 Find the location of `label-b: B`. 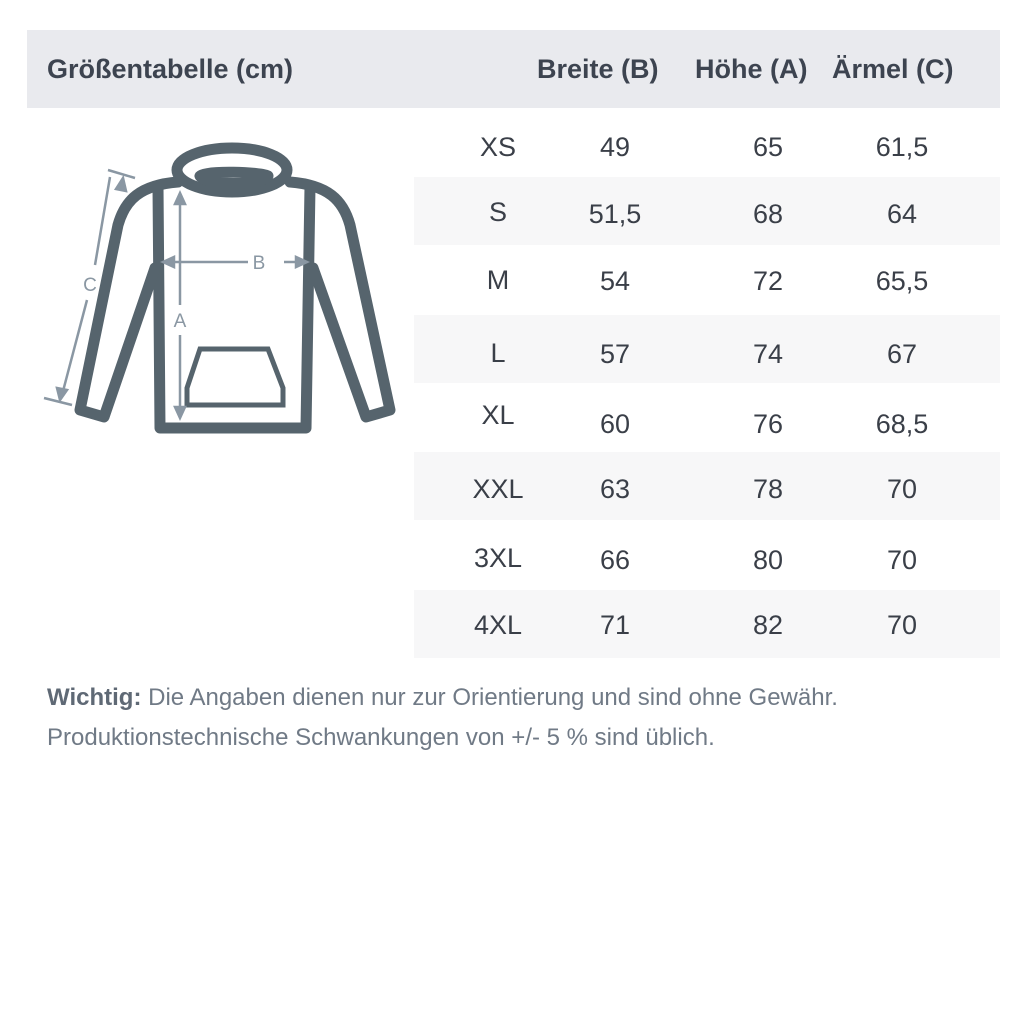

label-b: B is located at coordinates (259, 263).